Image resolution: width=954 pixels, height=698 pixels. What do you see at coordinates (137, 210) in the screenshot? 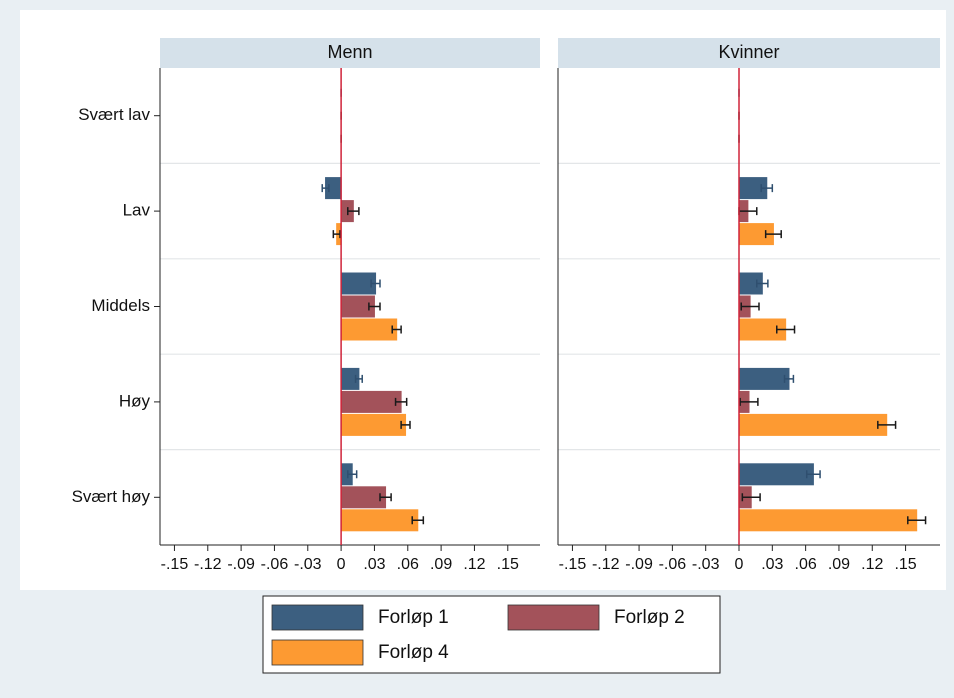
I see `y-tick-label: Lav` at bounding box center [137, 210].